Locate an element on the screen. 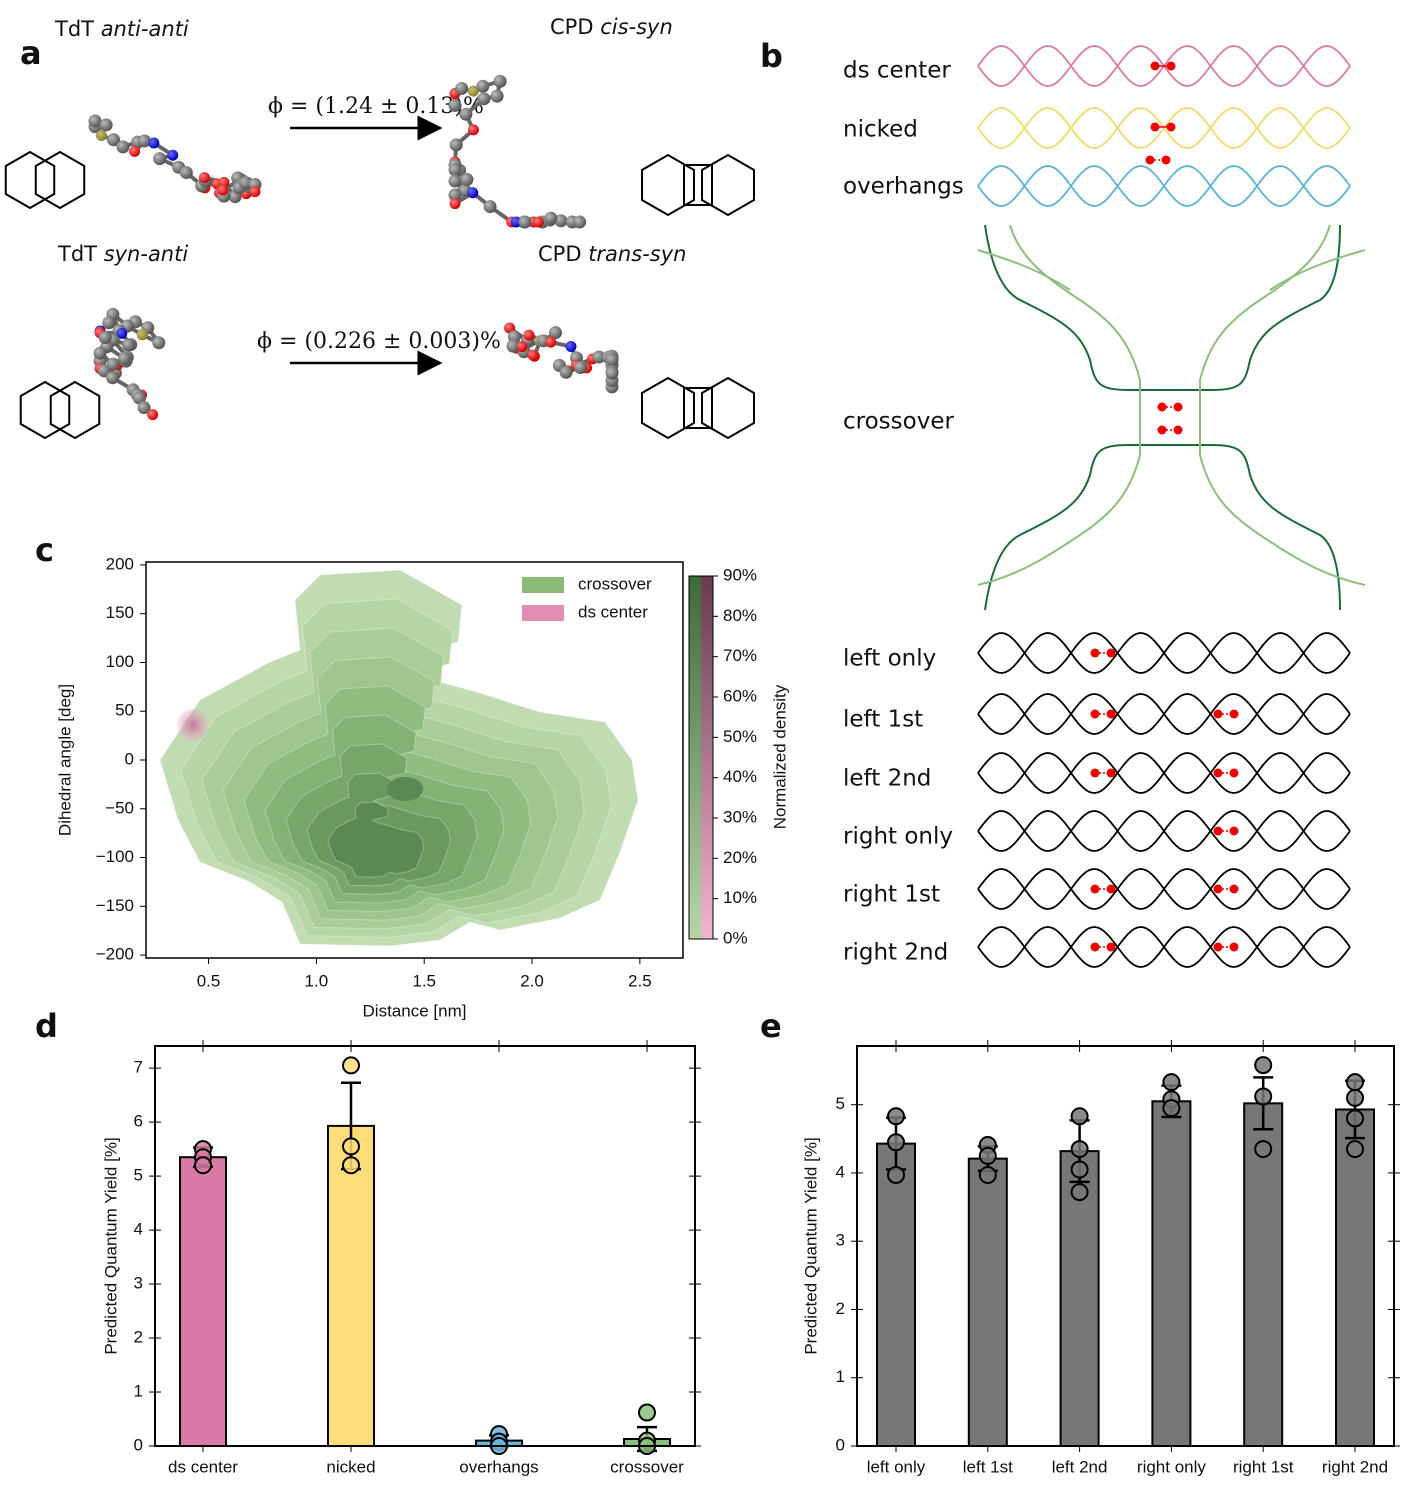 The image size is (1422, 1498). colorbar-label: Normalized density is located at coordinates (779, 756).